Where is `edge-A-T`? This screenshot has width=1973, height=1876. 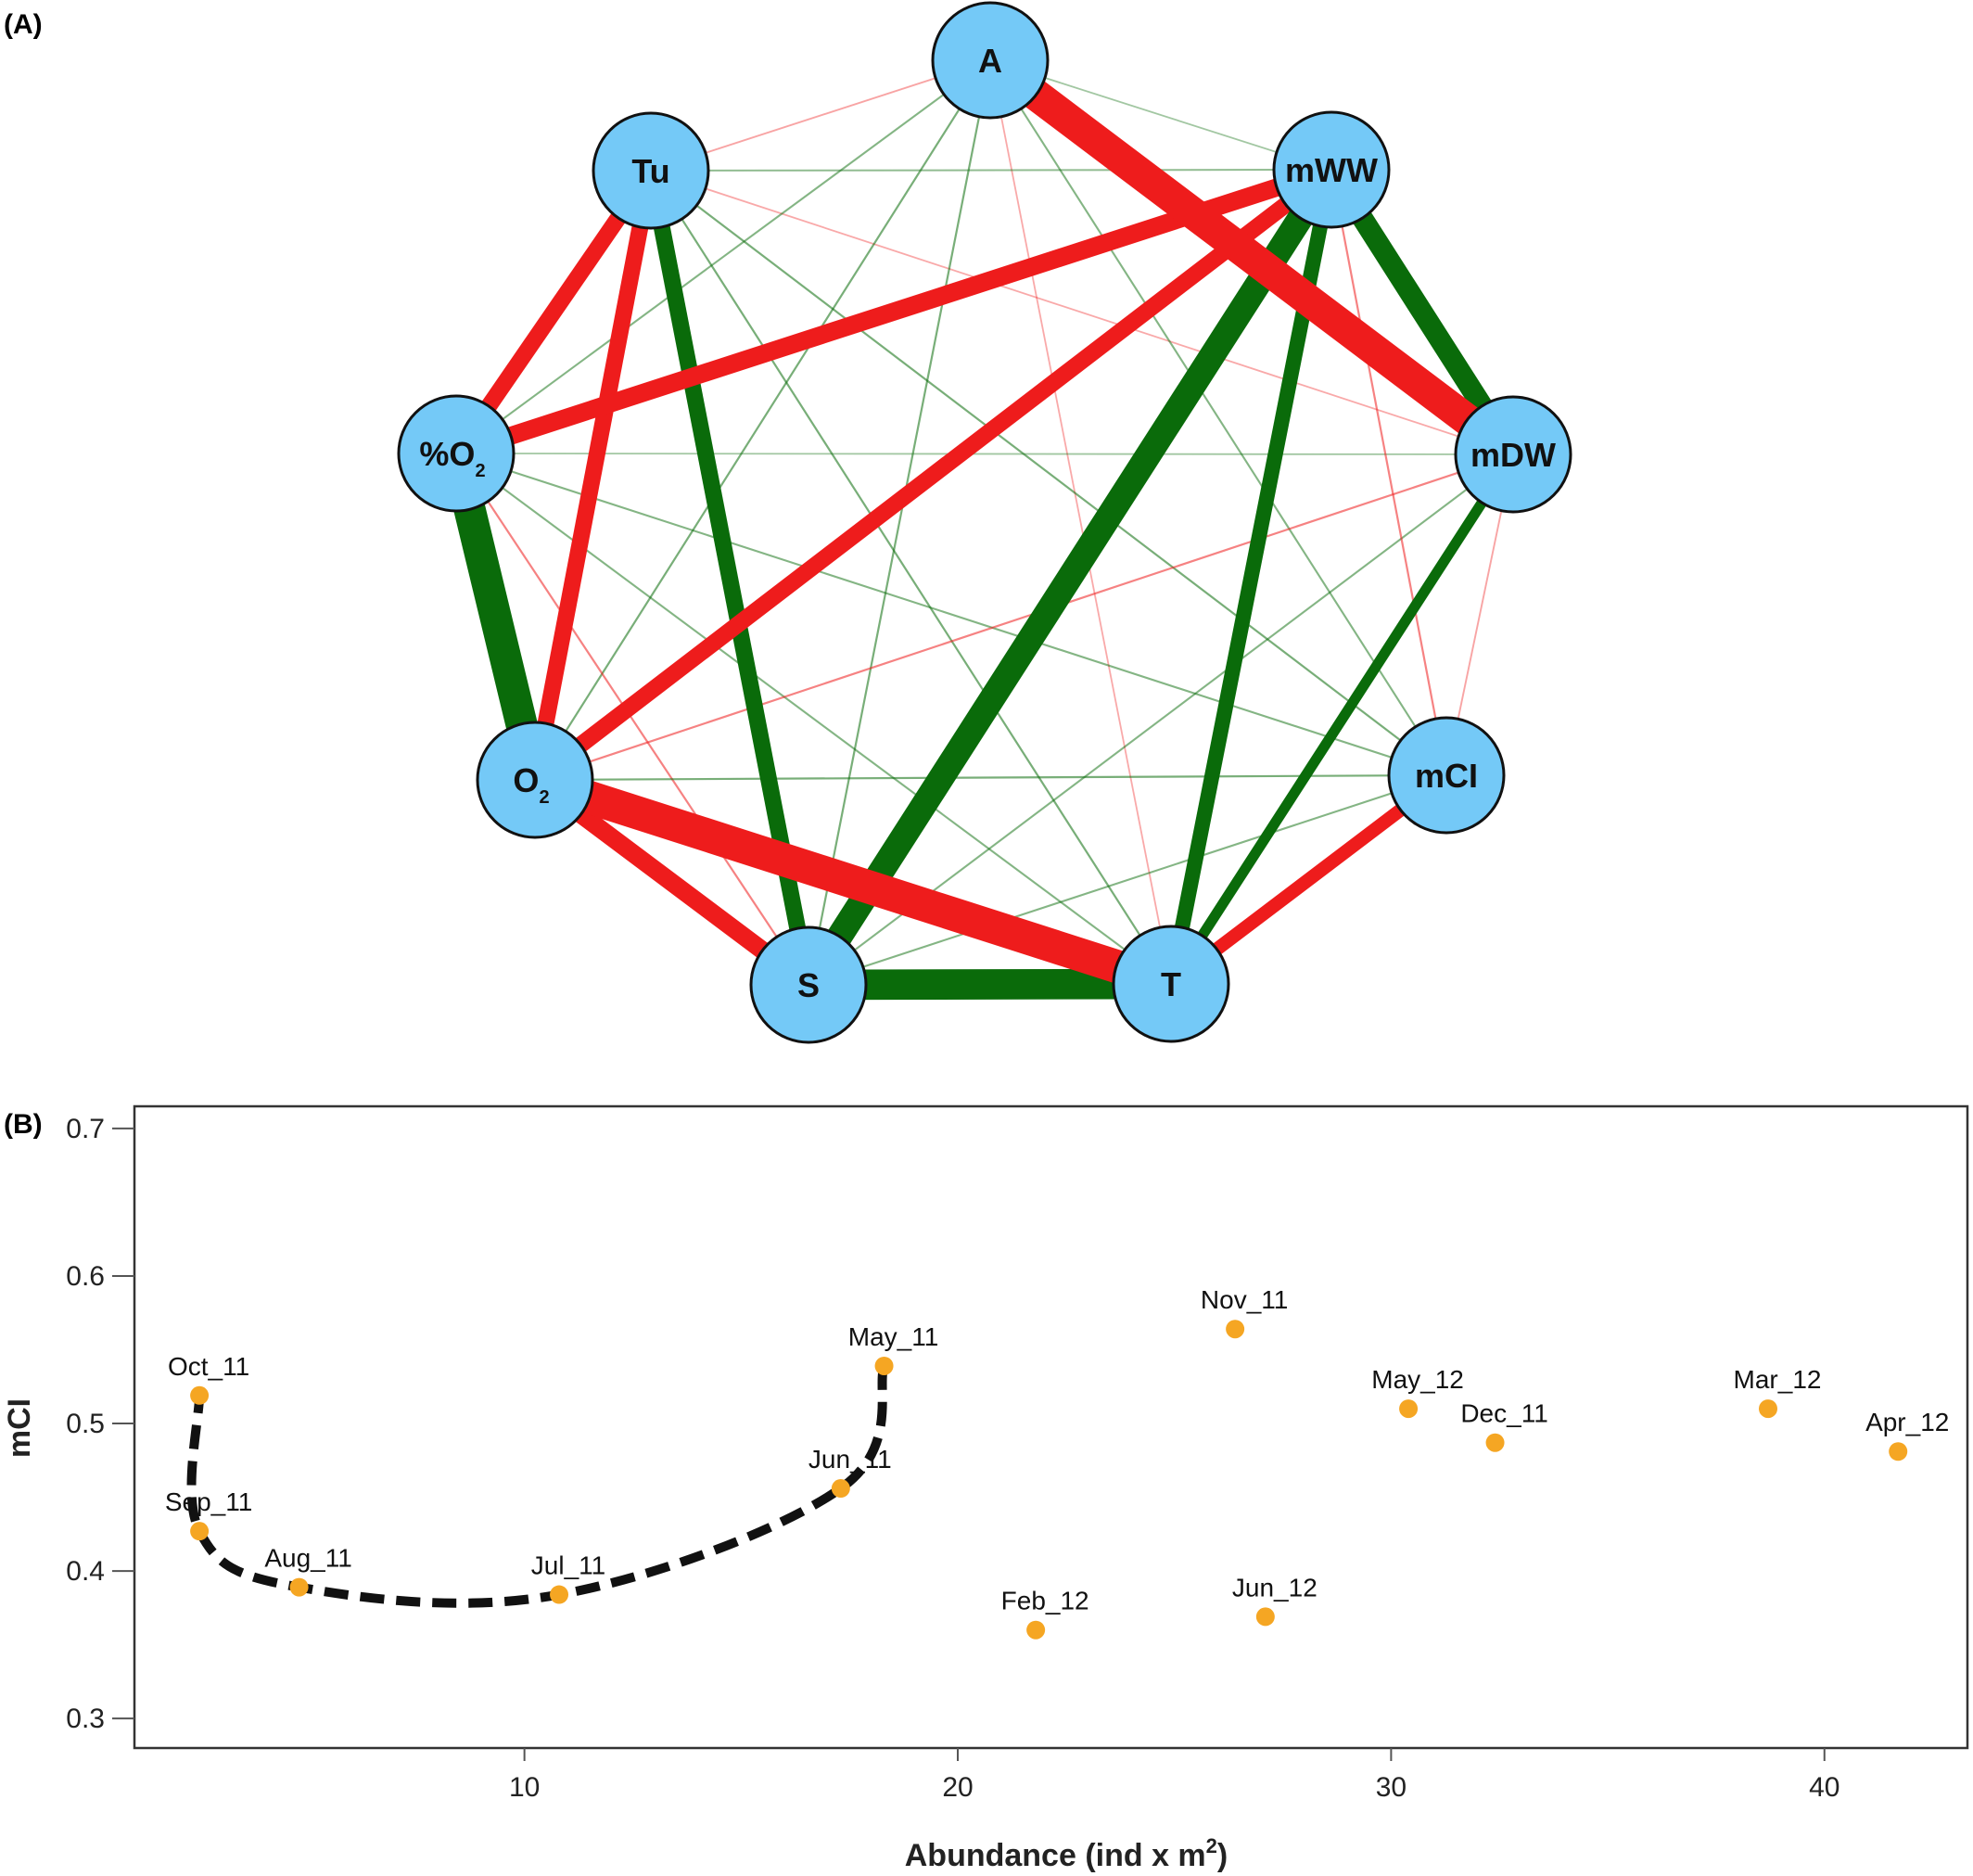
edge-A-T is located at coordinates (1080, 522).